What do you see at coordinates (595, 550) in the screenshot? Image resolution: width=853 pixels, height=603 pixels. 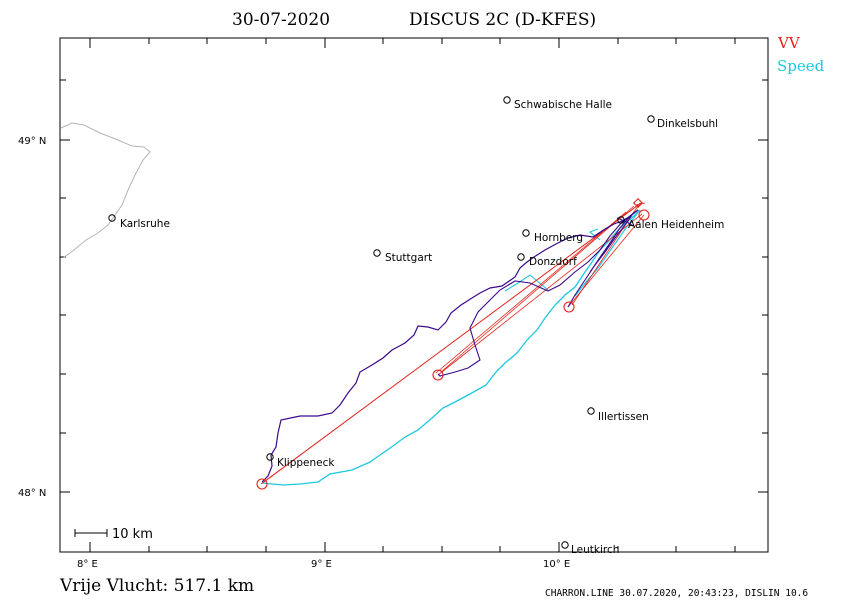 I see `town-label: Leutkirch` at bounding box center [595, 550].